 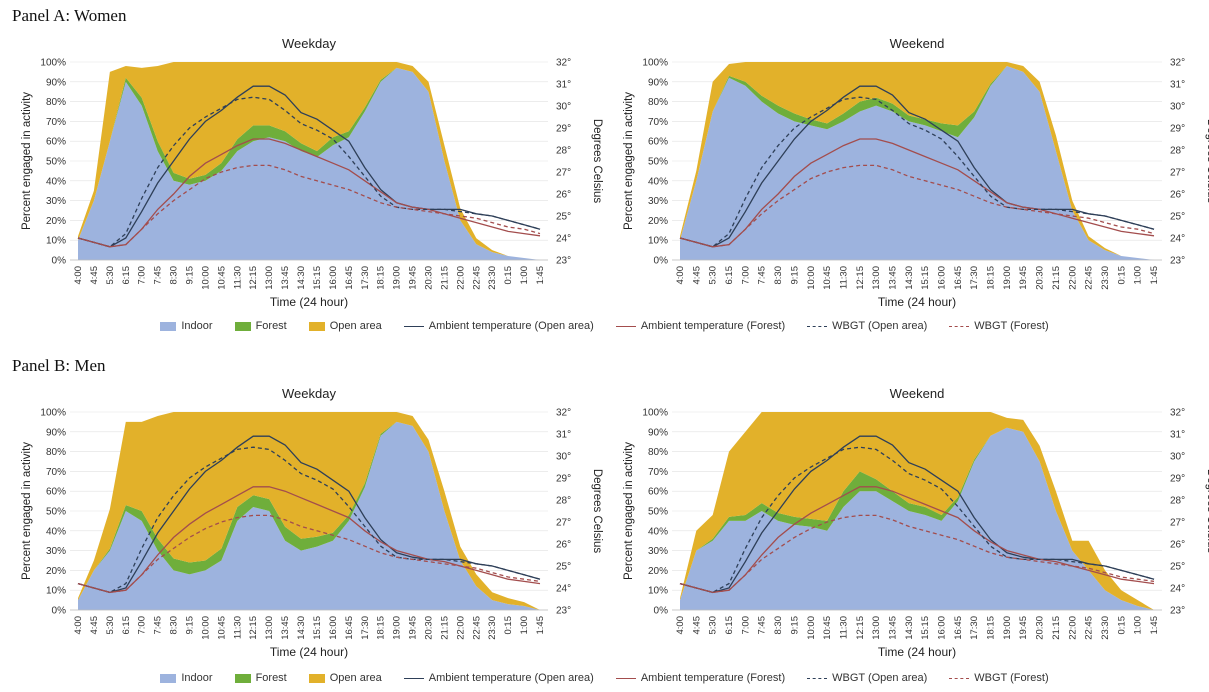 I want to click on chart-title: Weekend, so click(x=917, y=43).